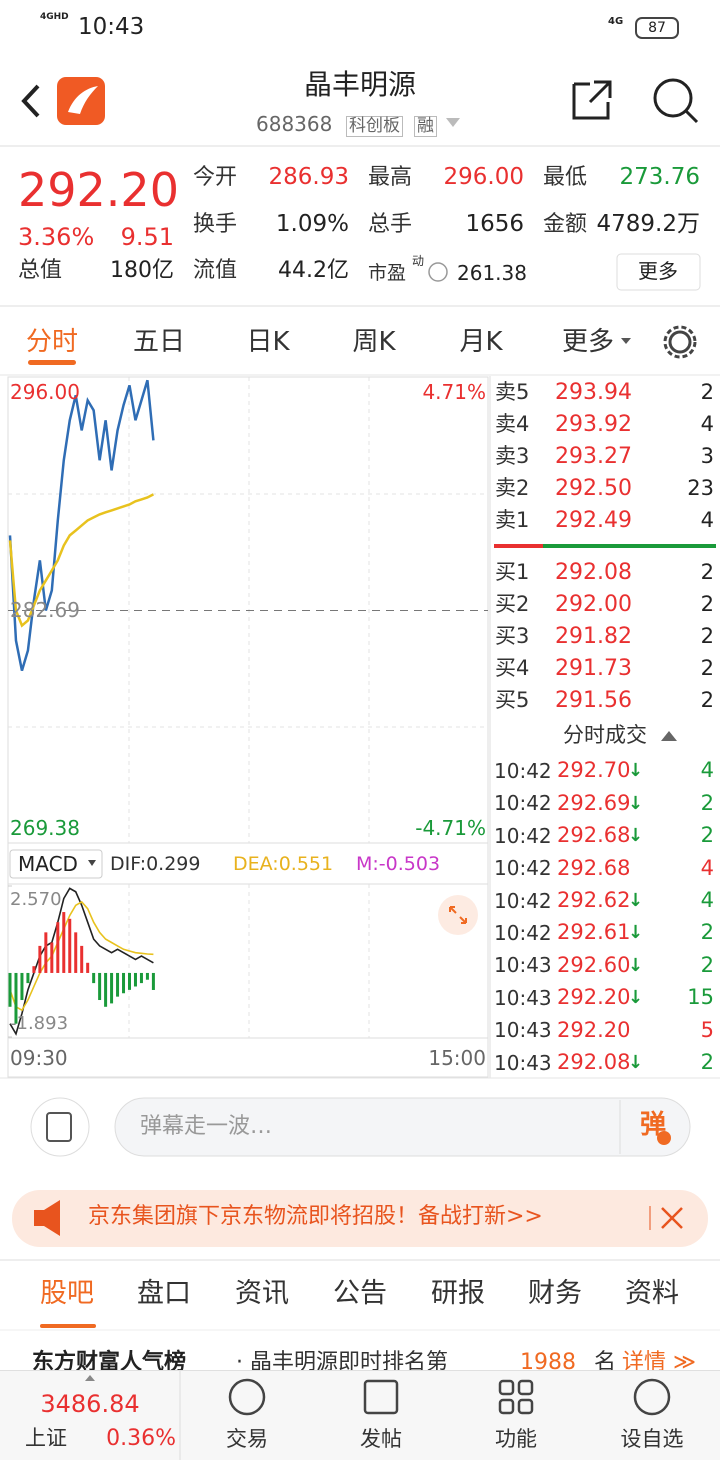 The width and height of the screenshot is (720, 1460). What do you see at coordinates (45, 392) in the screenshot?
I see `y-tick-label: 296.00` at bounding box center [45, 392].